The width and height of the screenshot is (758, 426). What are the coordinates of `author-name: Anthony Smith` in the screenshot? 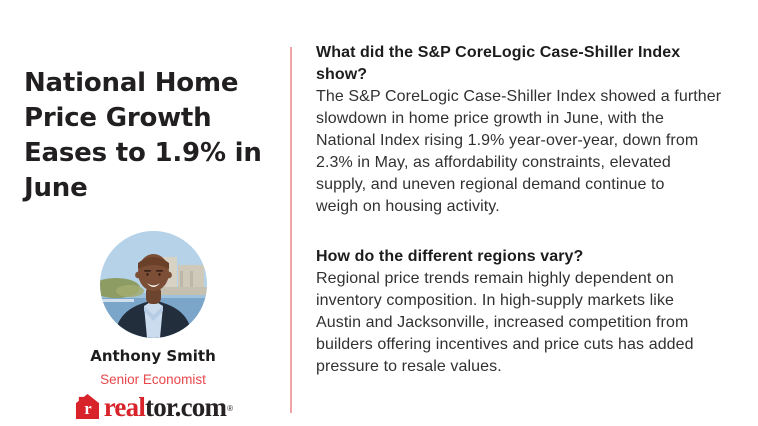 It's located at (153, 356).